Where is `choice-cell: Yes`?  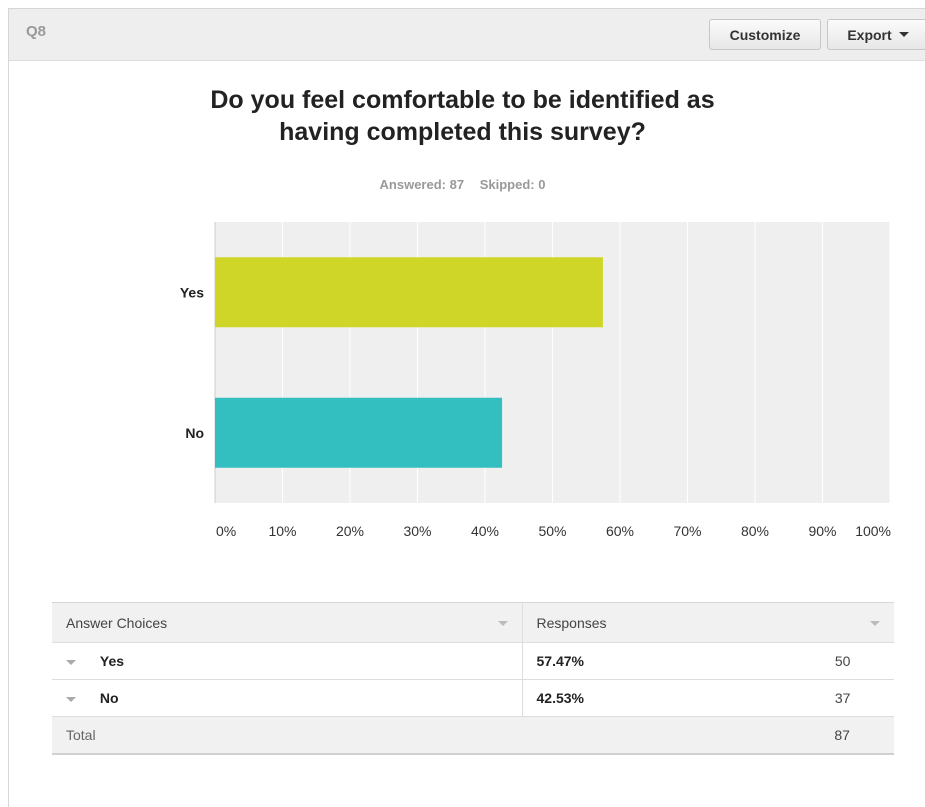
choice-cell: Yes is located at coordinates (287, 661).